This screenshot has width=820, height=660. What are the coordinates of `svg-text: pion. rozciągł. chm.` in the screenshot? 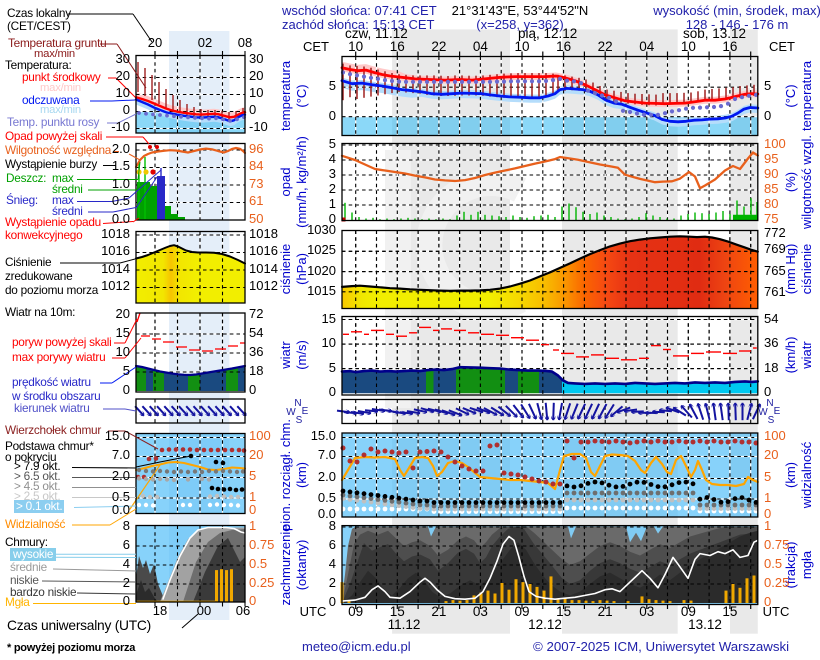 It's located at (285, 475).